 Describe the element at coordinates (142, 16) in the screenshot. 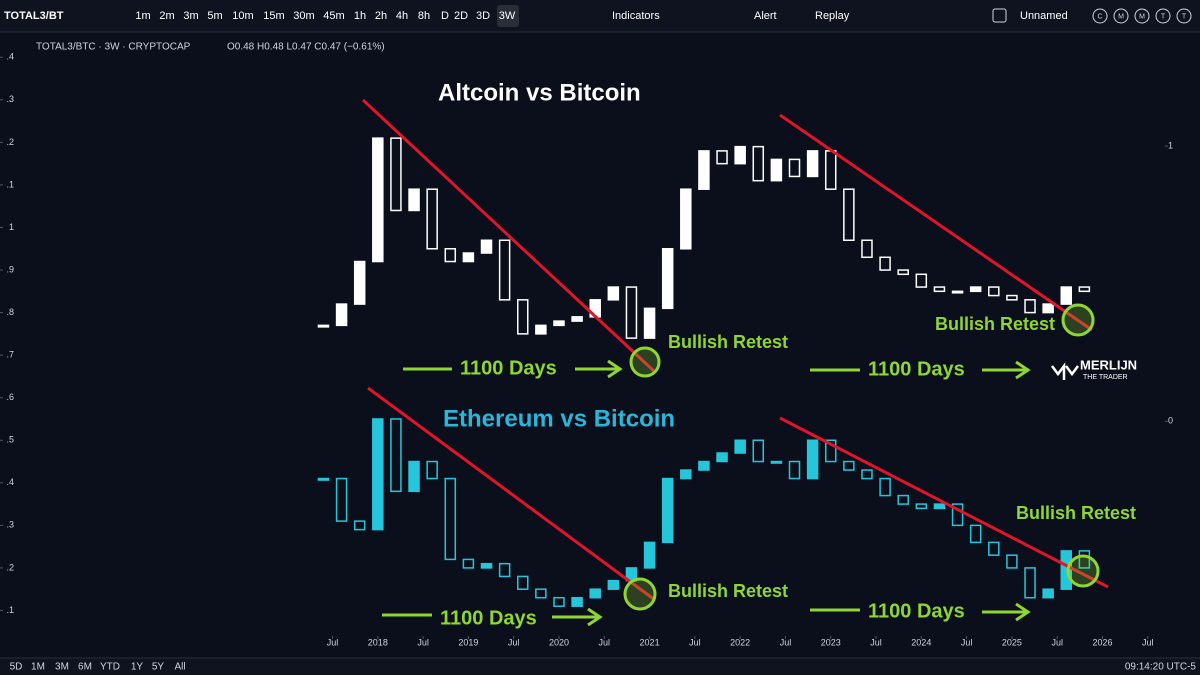

I see `interval-button: 1m` at that location.